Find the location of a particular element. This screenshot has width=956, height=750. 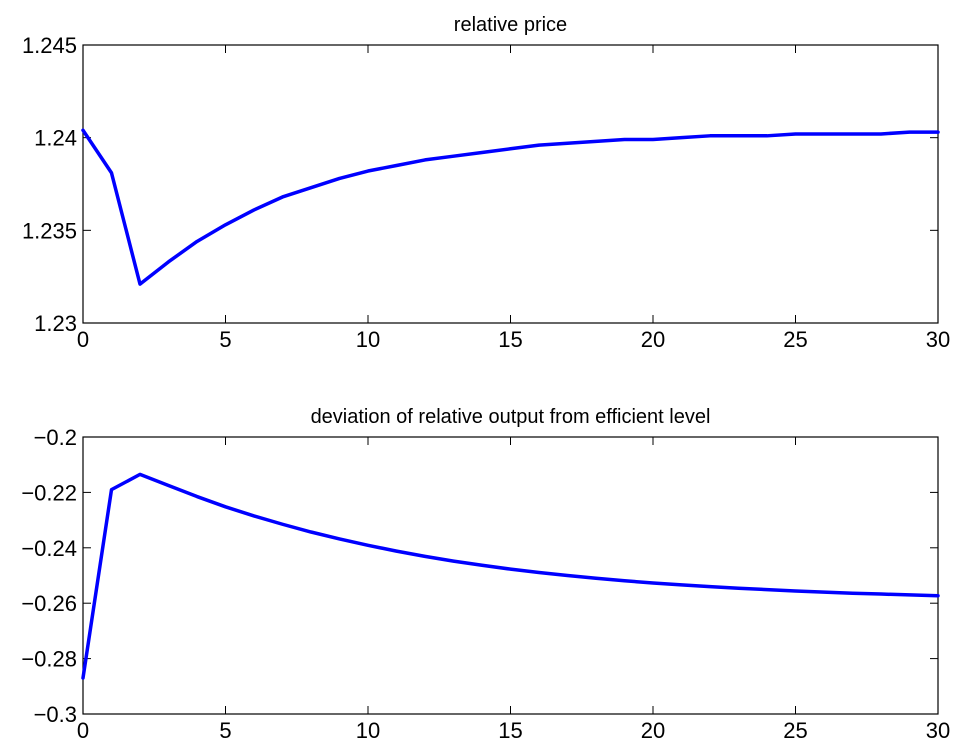

y-tick-label: −0.22 is located at coordinates (49, 492).